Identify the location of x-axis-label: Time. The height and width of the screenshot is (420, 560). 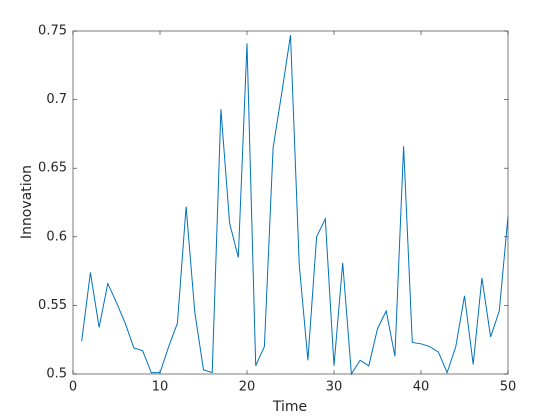
(289, 407).